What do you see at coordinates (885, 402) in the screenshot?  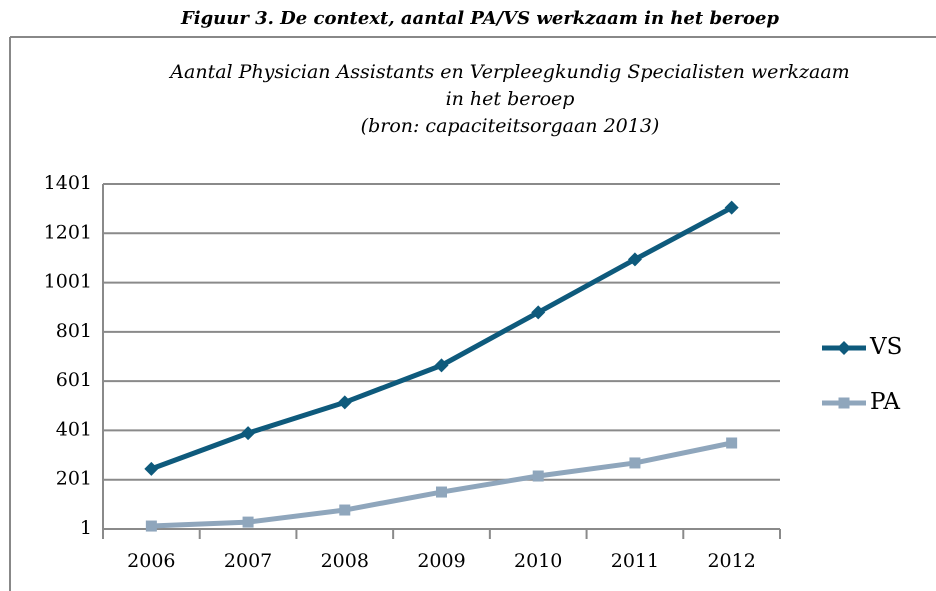 I see `legend-label: PA` at bounding box center [885, 402].